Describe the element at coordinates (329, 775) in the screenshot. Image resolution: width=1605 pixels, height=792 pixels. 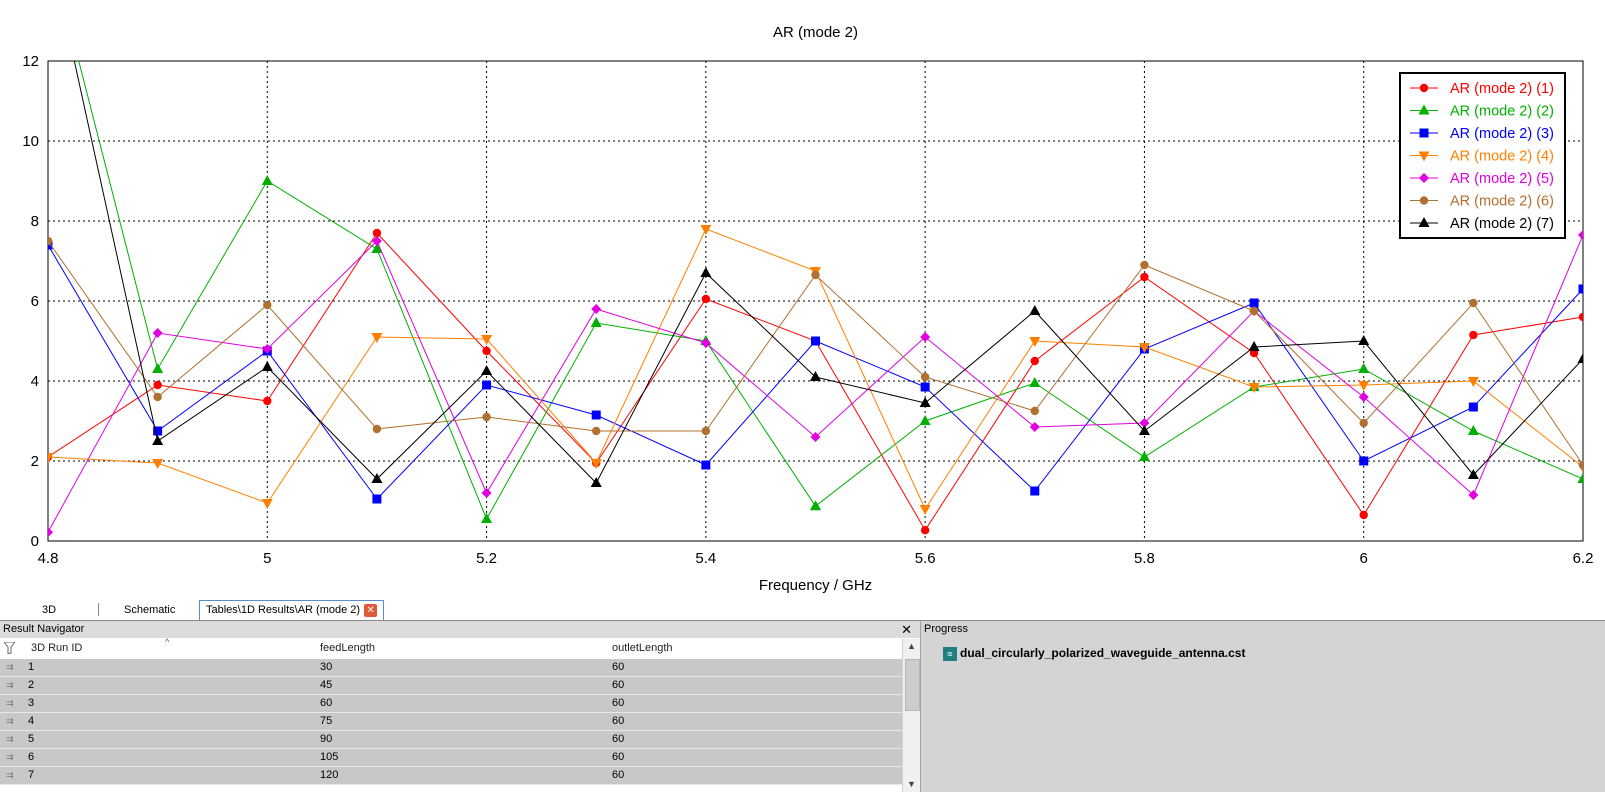
I see `feed-length-cell: 120` at that location.